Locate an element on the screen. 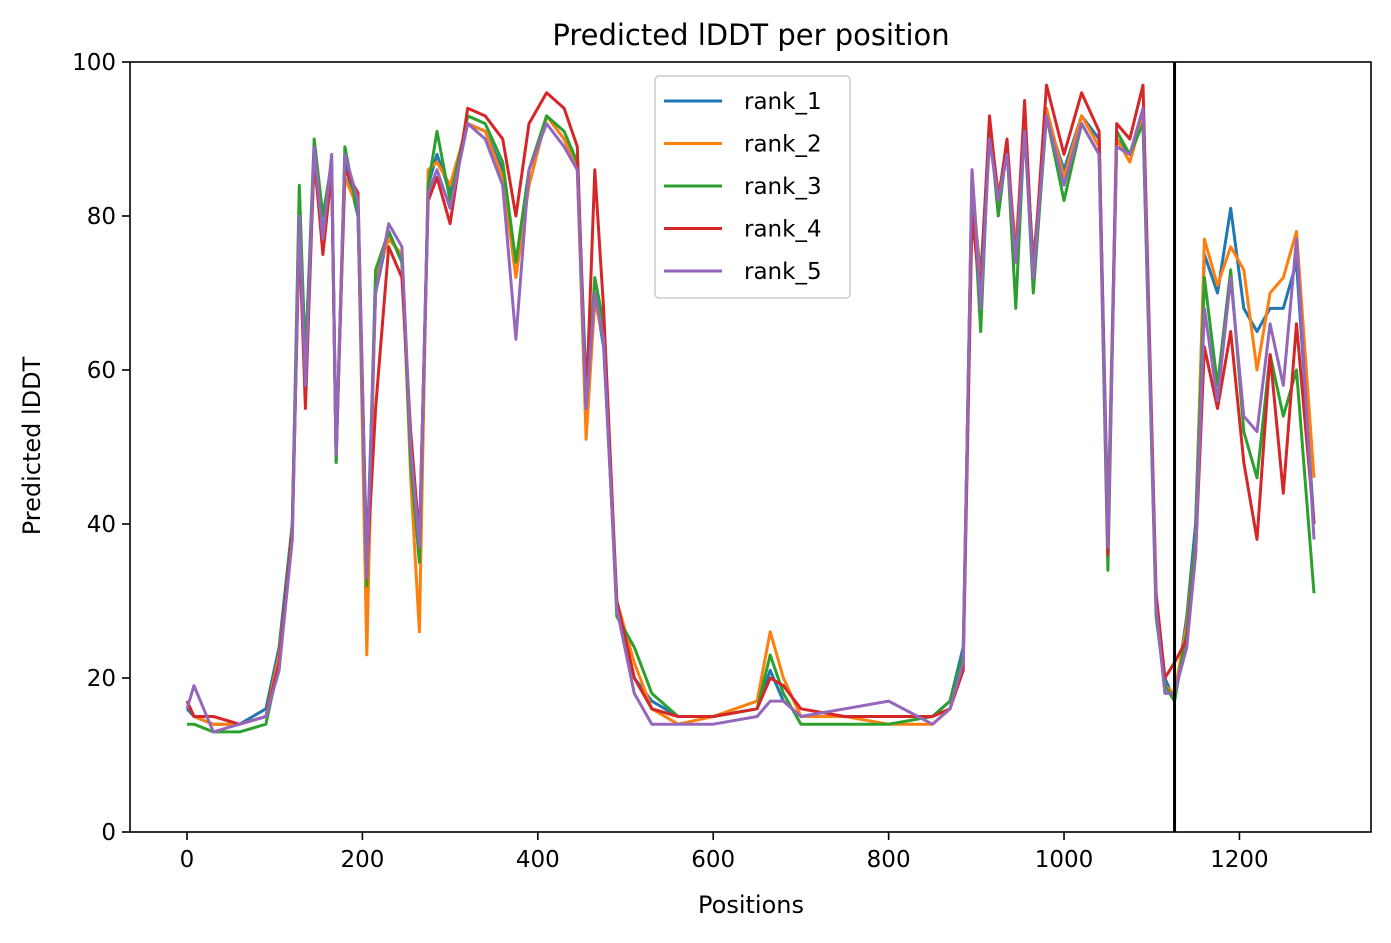 This screenshot has height=943, width=1391. y-axis-label: Predicted lDDT is located at coordinates (32, 445).